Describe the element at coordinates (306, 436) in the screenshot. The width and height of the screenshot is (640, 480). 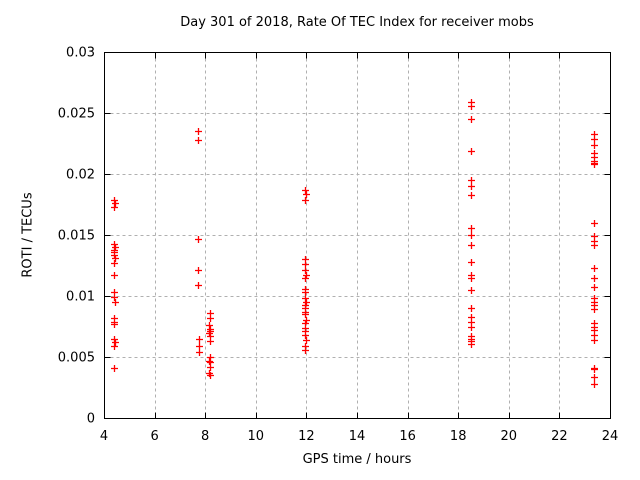
I see `x-tick-label: 12` at that location.